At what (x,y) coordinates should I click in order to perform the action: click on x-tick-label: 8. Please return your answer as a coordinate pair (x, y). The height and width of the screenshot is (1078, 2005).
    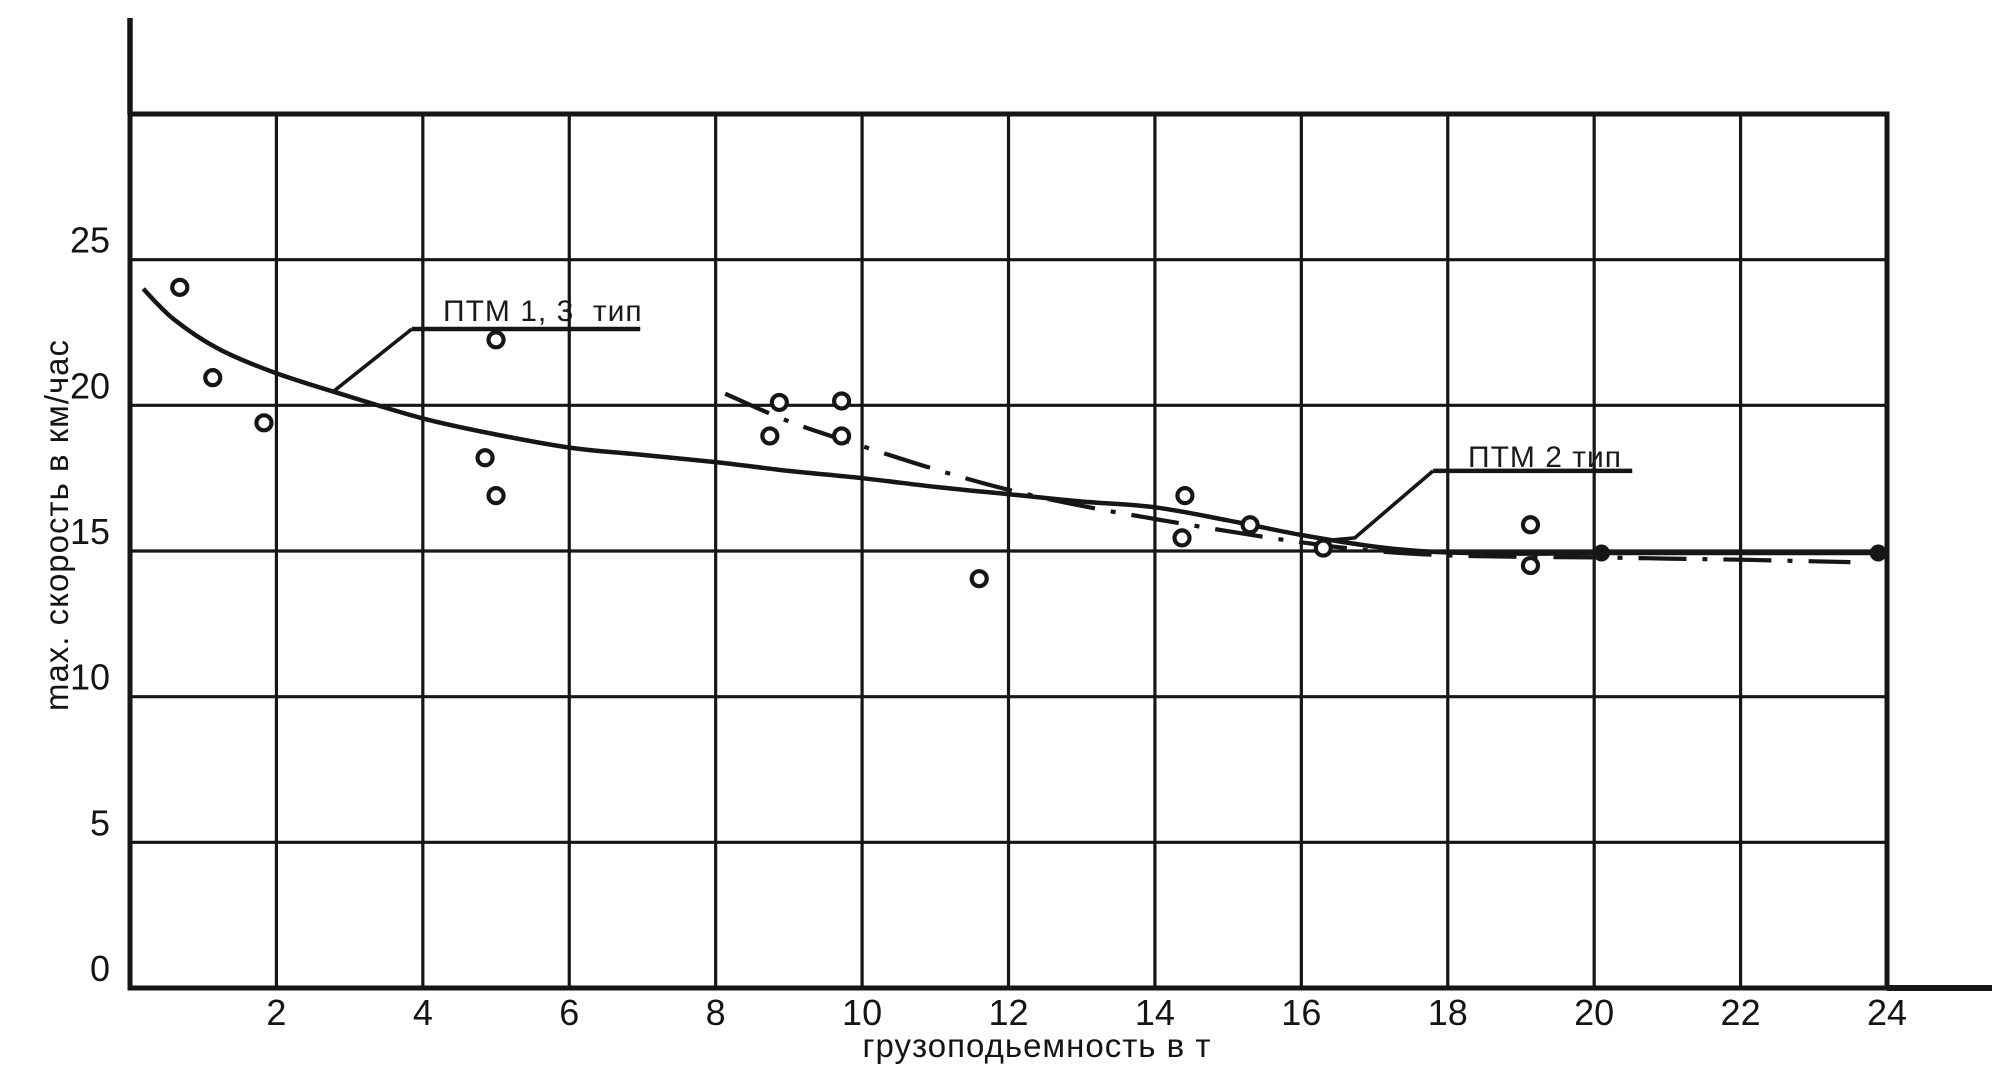
    Looking at the image, I should click on (716, 1012).